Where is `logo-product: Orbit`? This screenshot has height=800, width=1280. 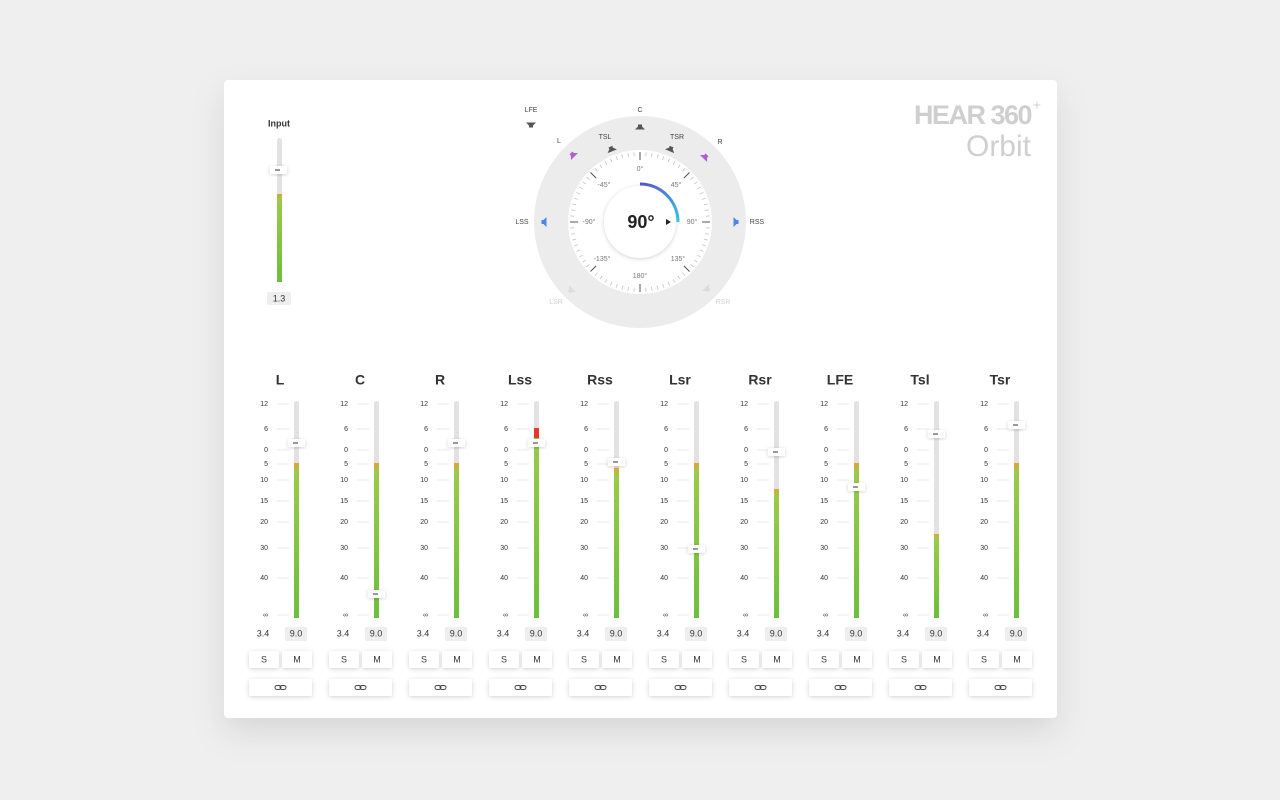
logo-product: Orbit is located at coordinates (999, 146).